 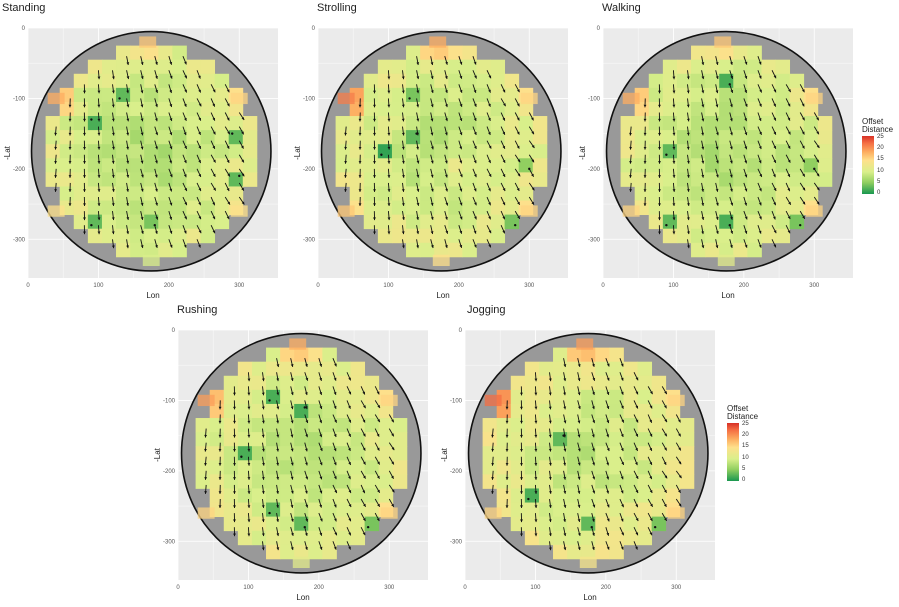 What do you see at coordinates (309, 99) in the screenshot?
I see `y-tick-label: -100` at bounding box center [309, 99].